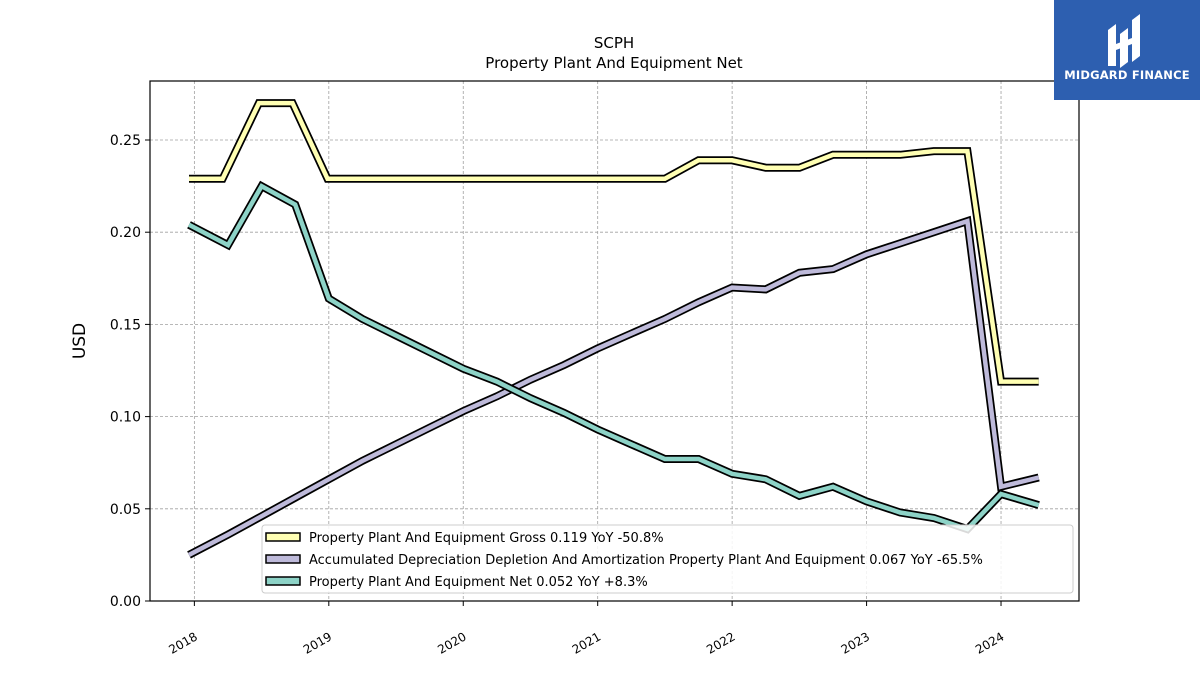  What do you see at coordinates (125, 141) in the screenshot?
I see `y-tick-label: 0.25` at bounding box center [125, 141].